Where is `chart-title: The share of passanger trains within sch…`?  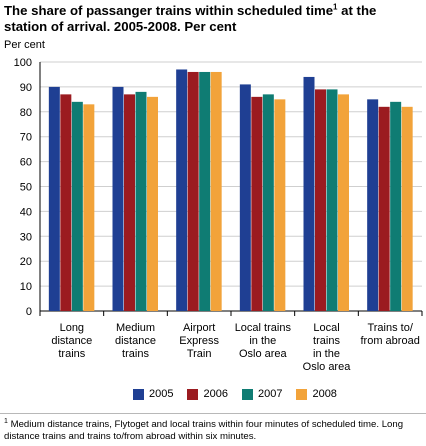 chart-title: The share of passanger trains within sch… is located at coordinates (211, 19).